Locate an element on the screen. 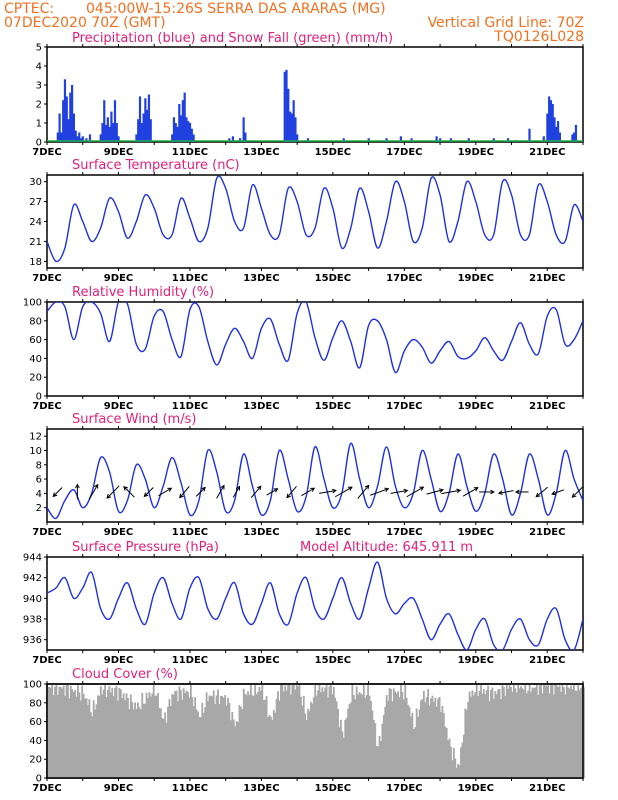  temp-ytick-label: 30 is located at coordinates (35, 182).